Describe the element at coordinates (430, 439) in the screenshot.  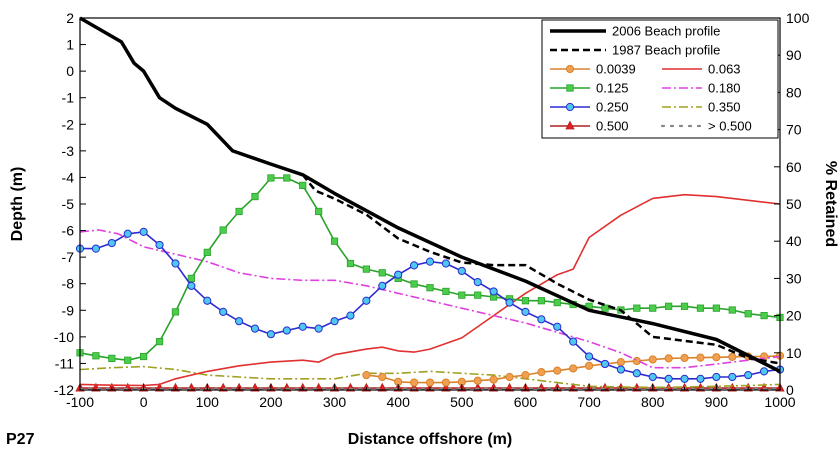
I see `x-axis-title: Distance offshore (m)` at that location.